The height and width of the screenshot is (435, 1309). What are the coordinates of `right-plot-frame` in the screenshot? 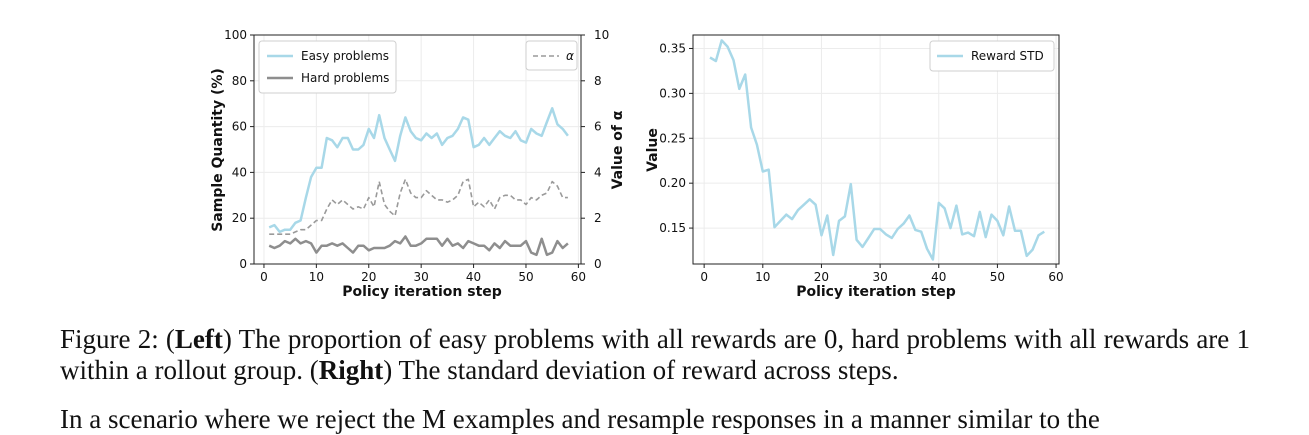 It's located at (876, 149).